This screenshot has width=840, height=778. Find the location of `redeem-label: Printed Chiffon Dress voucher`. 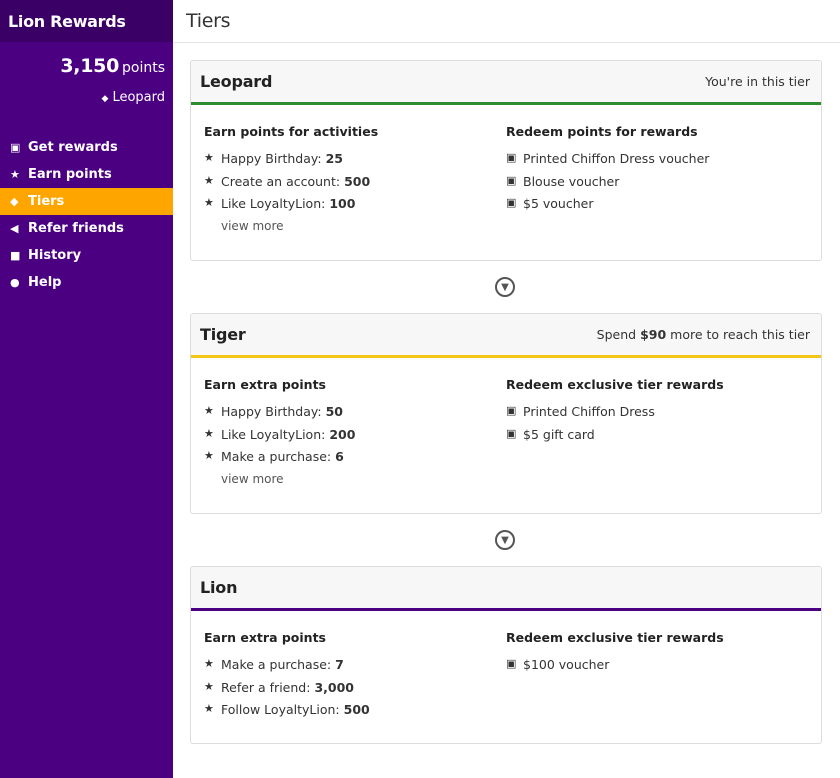

redeem-label: Printed Chiffon Dress voucher is located at coordinates (616, 158).